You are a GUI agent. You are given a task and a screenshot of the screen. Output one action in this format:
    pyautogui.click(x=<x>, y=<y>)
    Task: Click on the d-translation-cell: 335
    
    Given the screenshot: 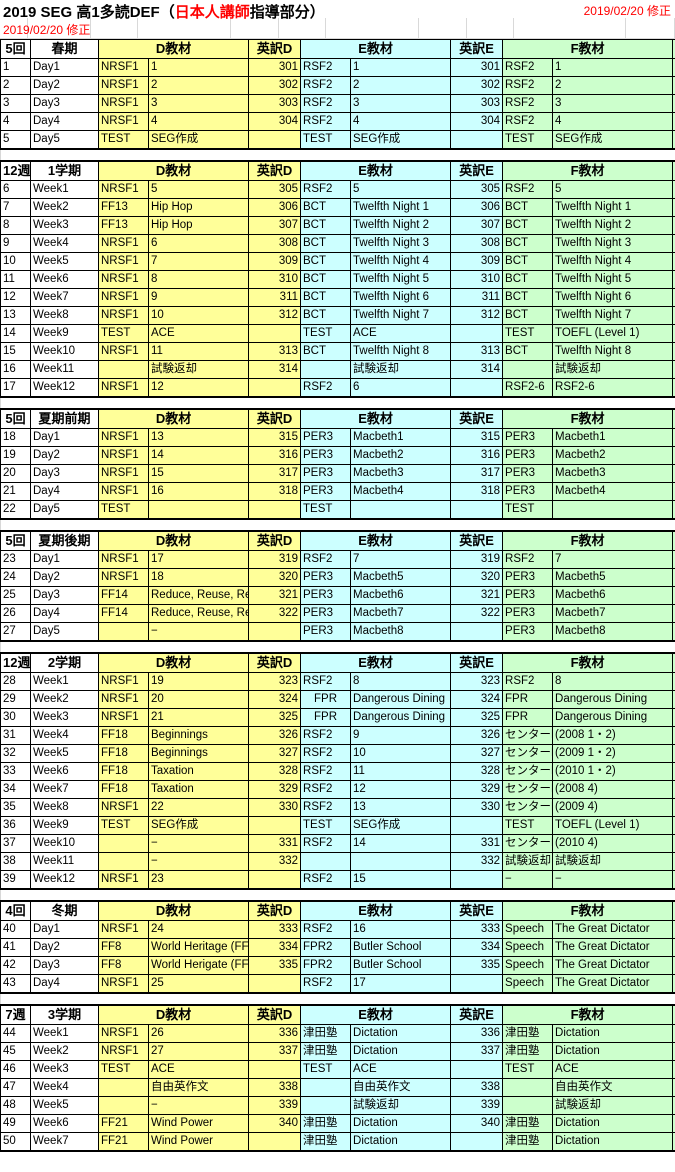 What is the action you would take?
    pyautogui.click(x=275, y=965)
    